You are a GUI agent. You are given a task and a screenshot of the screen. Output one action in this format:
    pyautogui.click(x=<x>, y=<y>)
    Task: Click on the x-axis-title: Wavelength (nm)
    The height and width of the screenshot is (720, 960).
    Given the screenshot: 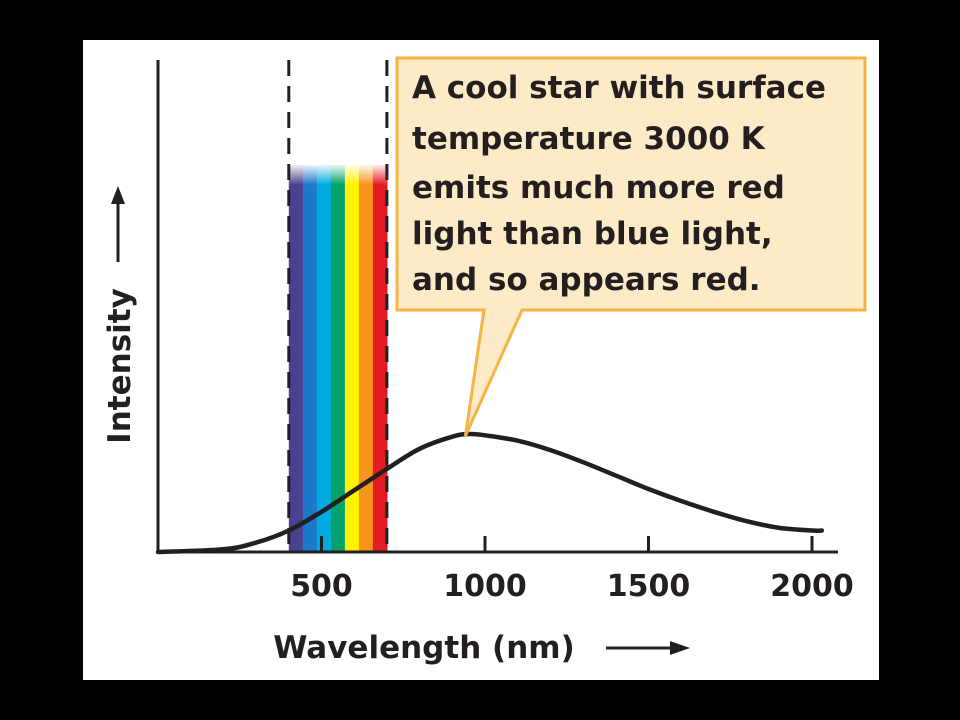 What is the action you would take?
    pyautogui.click(x=481, y=648)
    